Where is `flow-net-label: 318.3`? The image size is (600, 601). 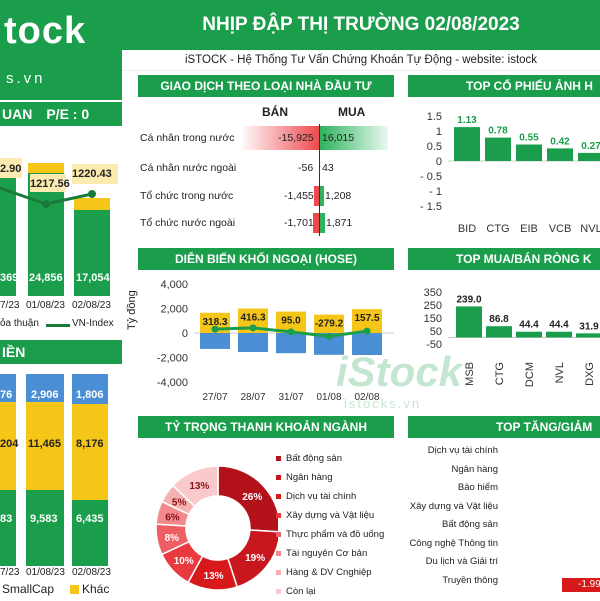
flow-net-label: 318.3 is located at coordinates (214, 322).